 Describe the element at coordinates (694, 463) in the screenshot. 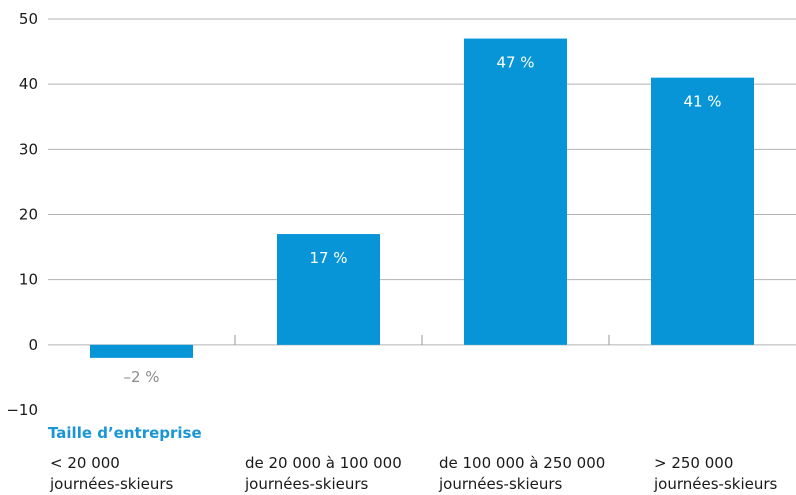

I see `x-category-label-line: > 250 000` at that location.